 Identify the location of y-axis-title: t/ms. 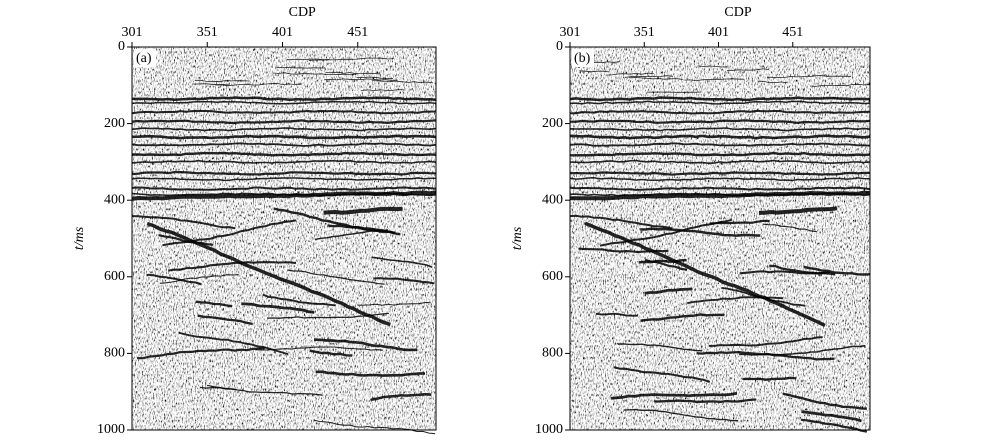
(517, 238).